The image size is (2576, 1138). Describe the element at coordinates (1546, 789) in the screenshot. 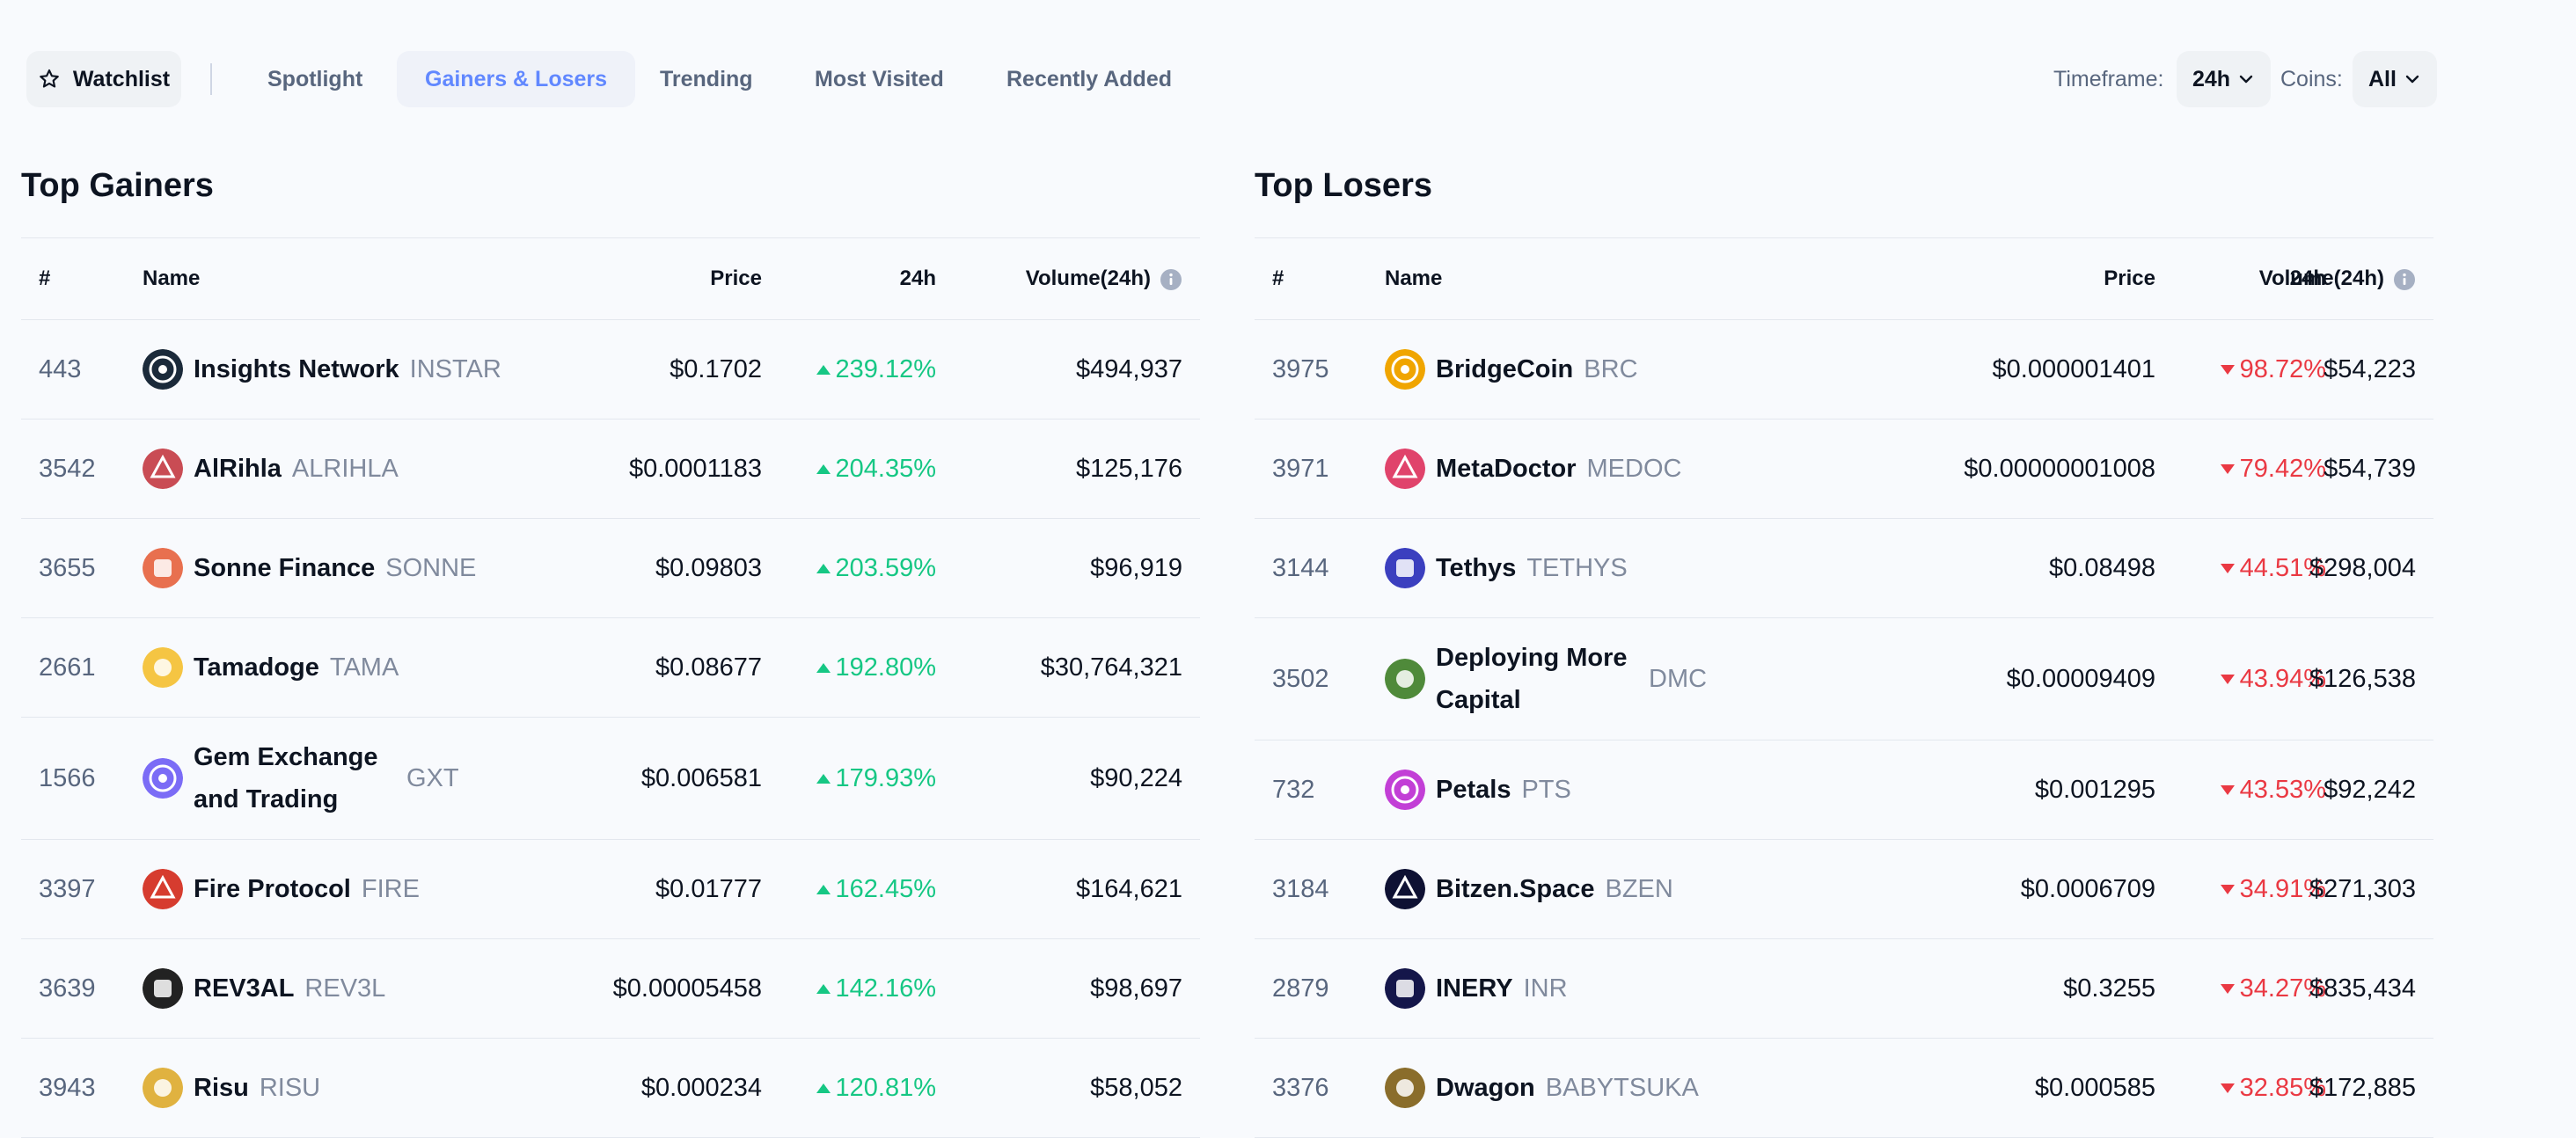

I see `coin-symbol: PTS` at that location.